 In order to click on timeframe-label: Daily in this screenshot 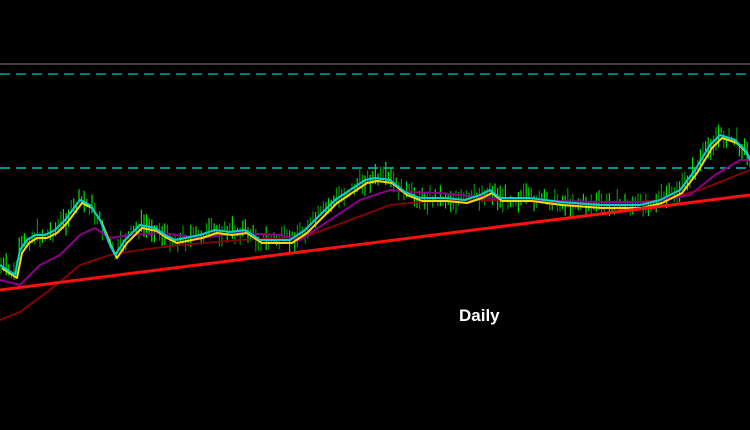, I will do `click(479, 315)`.